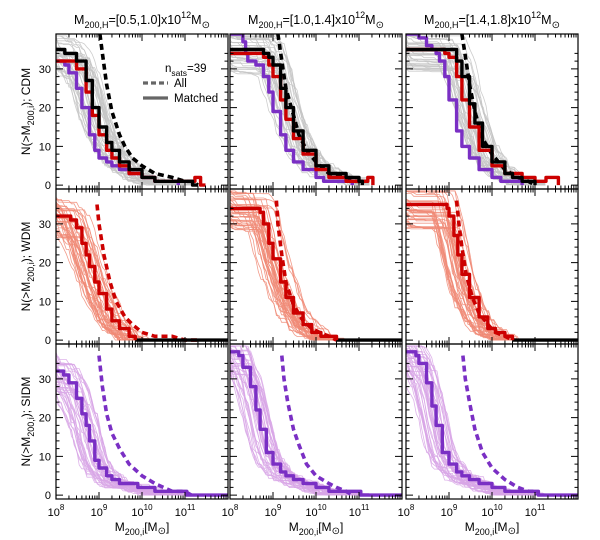 Image resolution: width=600 pixels, height=540 pixels. Describe the element at coordinates (492, 20) in the screenshot. I see `column-title: M200,H=[1.4,1.8]x1012M⊙` at that location.